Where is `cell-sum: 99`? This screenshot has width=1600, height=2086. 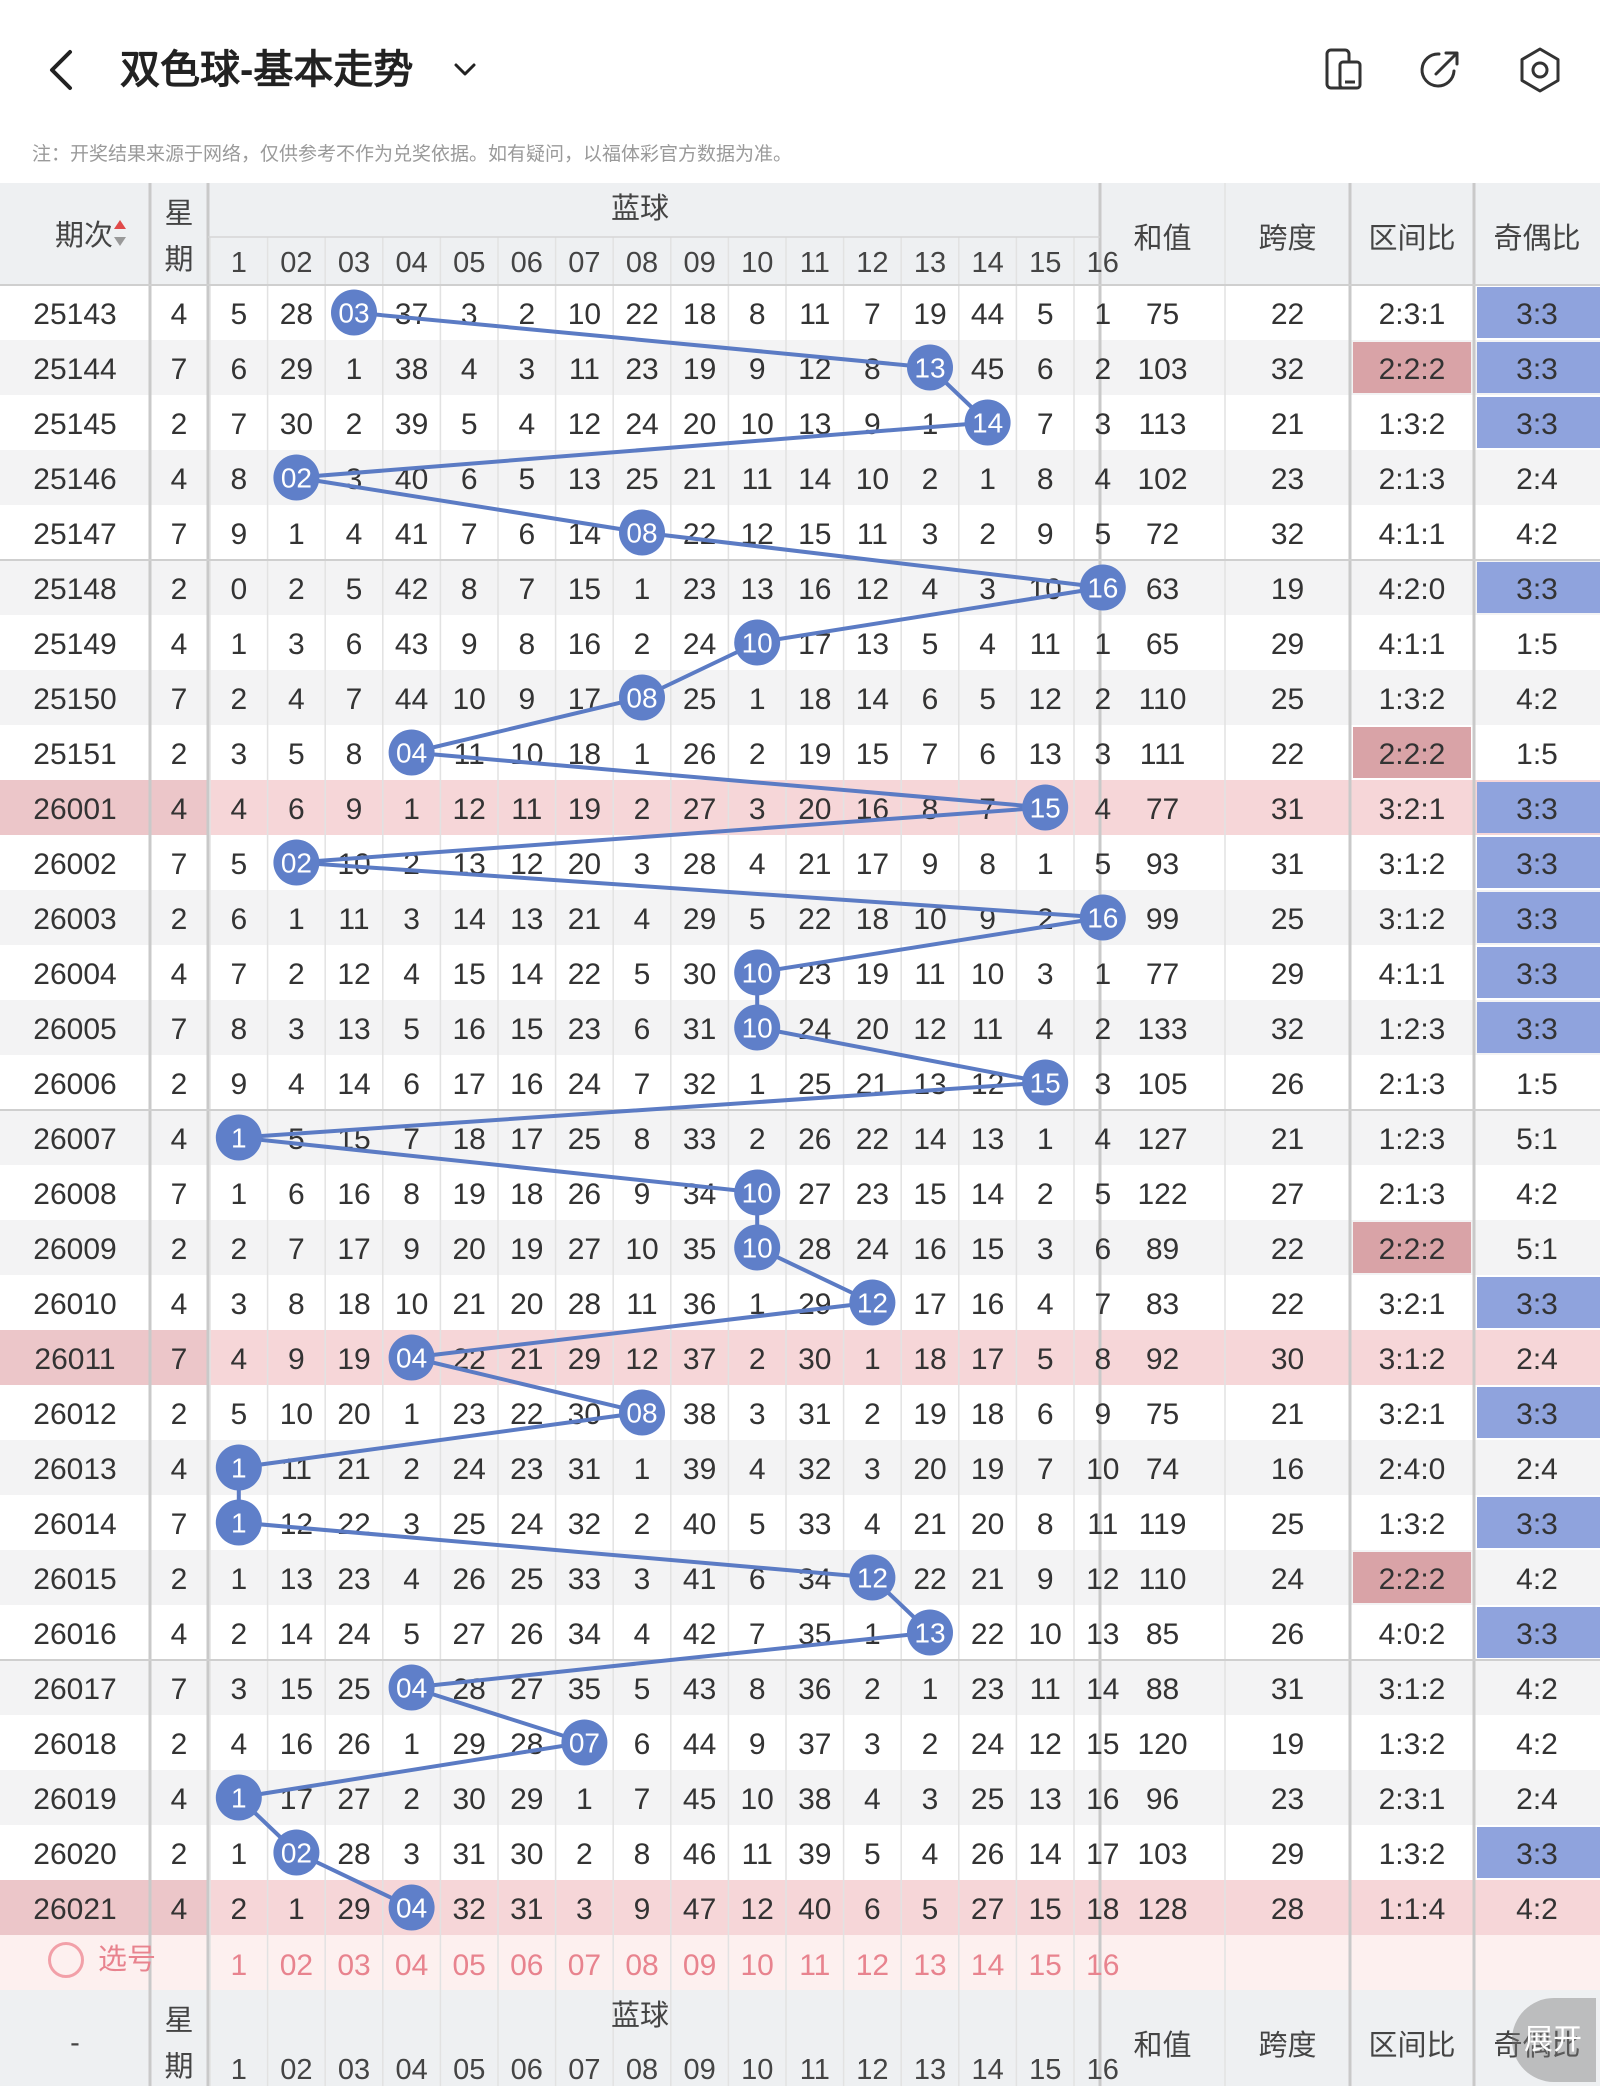
cell-sum: 99 is located at coordinates (1162, 919).